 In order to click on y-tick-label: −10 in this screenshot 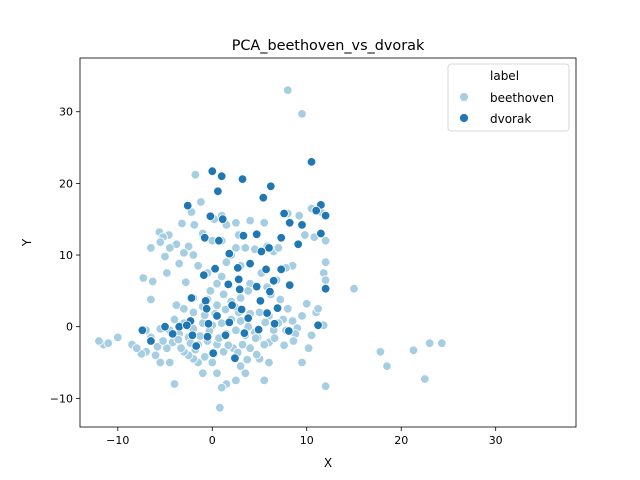, I will do `click(61, 398)`.